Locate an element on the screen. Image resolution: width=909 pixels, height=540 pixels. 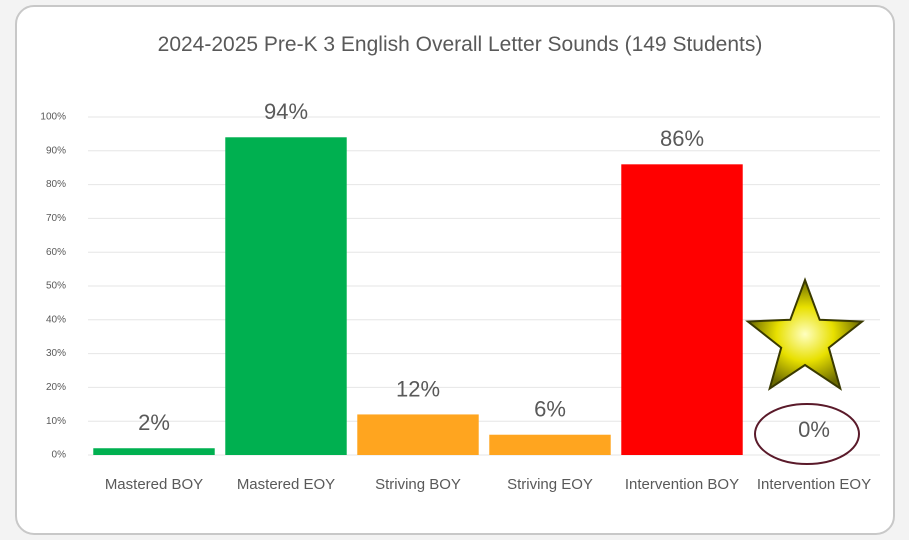
y-tick-label: 10% is located at coordinates (56, 421).